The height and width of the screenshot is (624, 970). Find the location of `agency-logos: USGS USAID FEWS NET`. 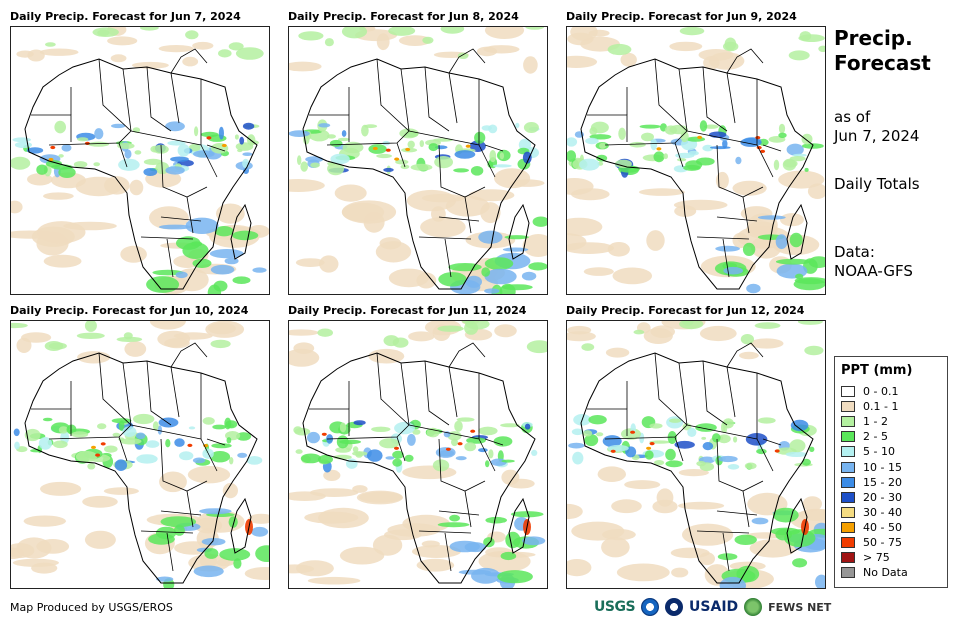

agency-logos: USGS USAID FEWS NET is located at coordinates (712, 607).